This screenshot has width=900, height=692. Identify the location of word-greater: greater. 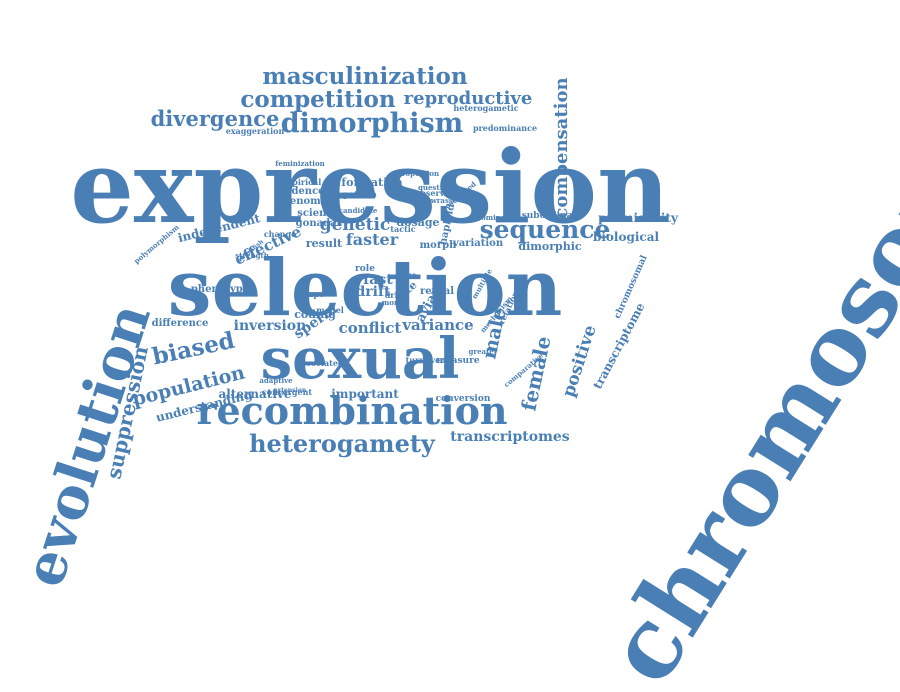
(483, 351).